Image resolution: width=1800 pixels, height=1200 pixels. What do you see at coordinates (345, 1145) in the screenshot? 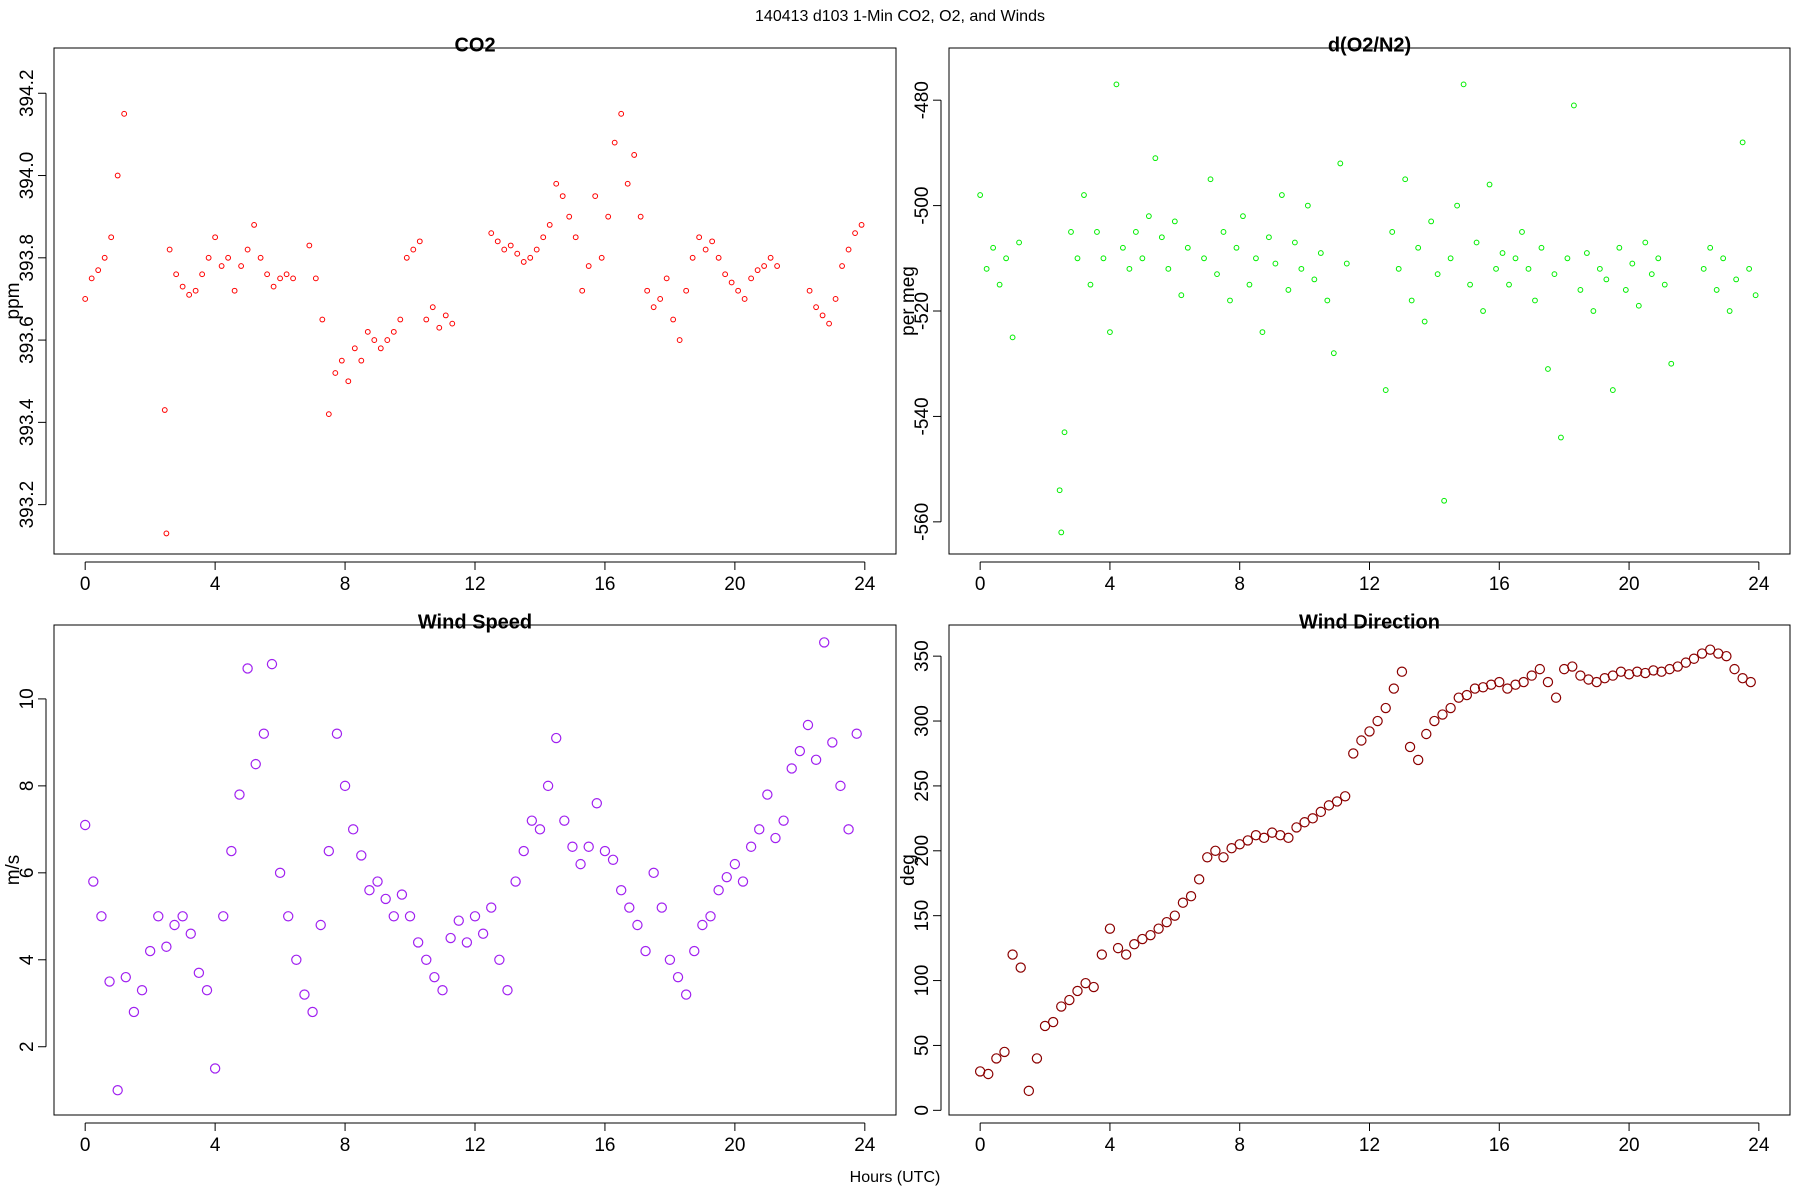
I see `x-tick-label: 8` at bounding box center [345, 1145].